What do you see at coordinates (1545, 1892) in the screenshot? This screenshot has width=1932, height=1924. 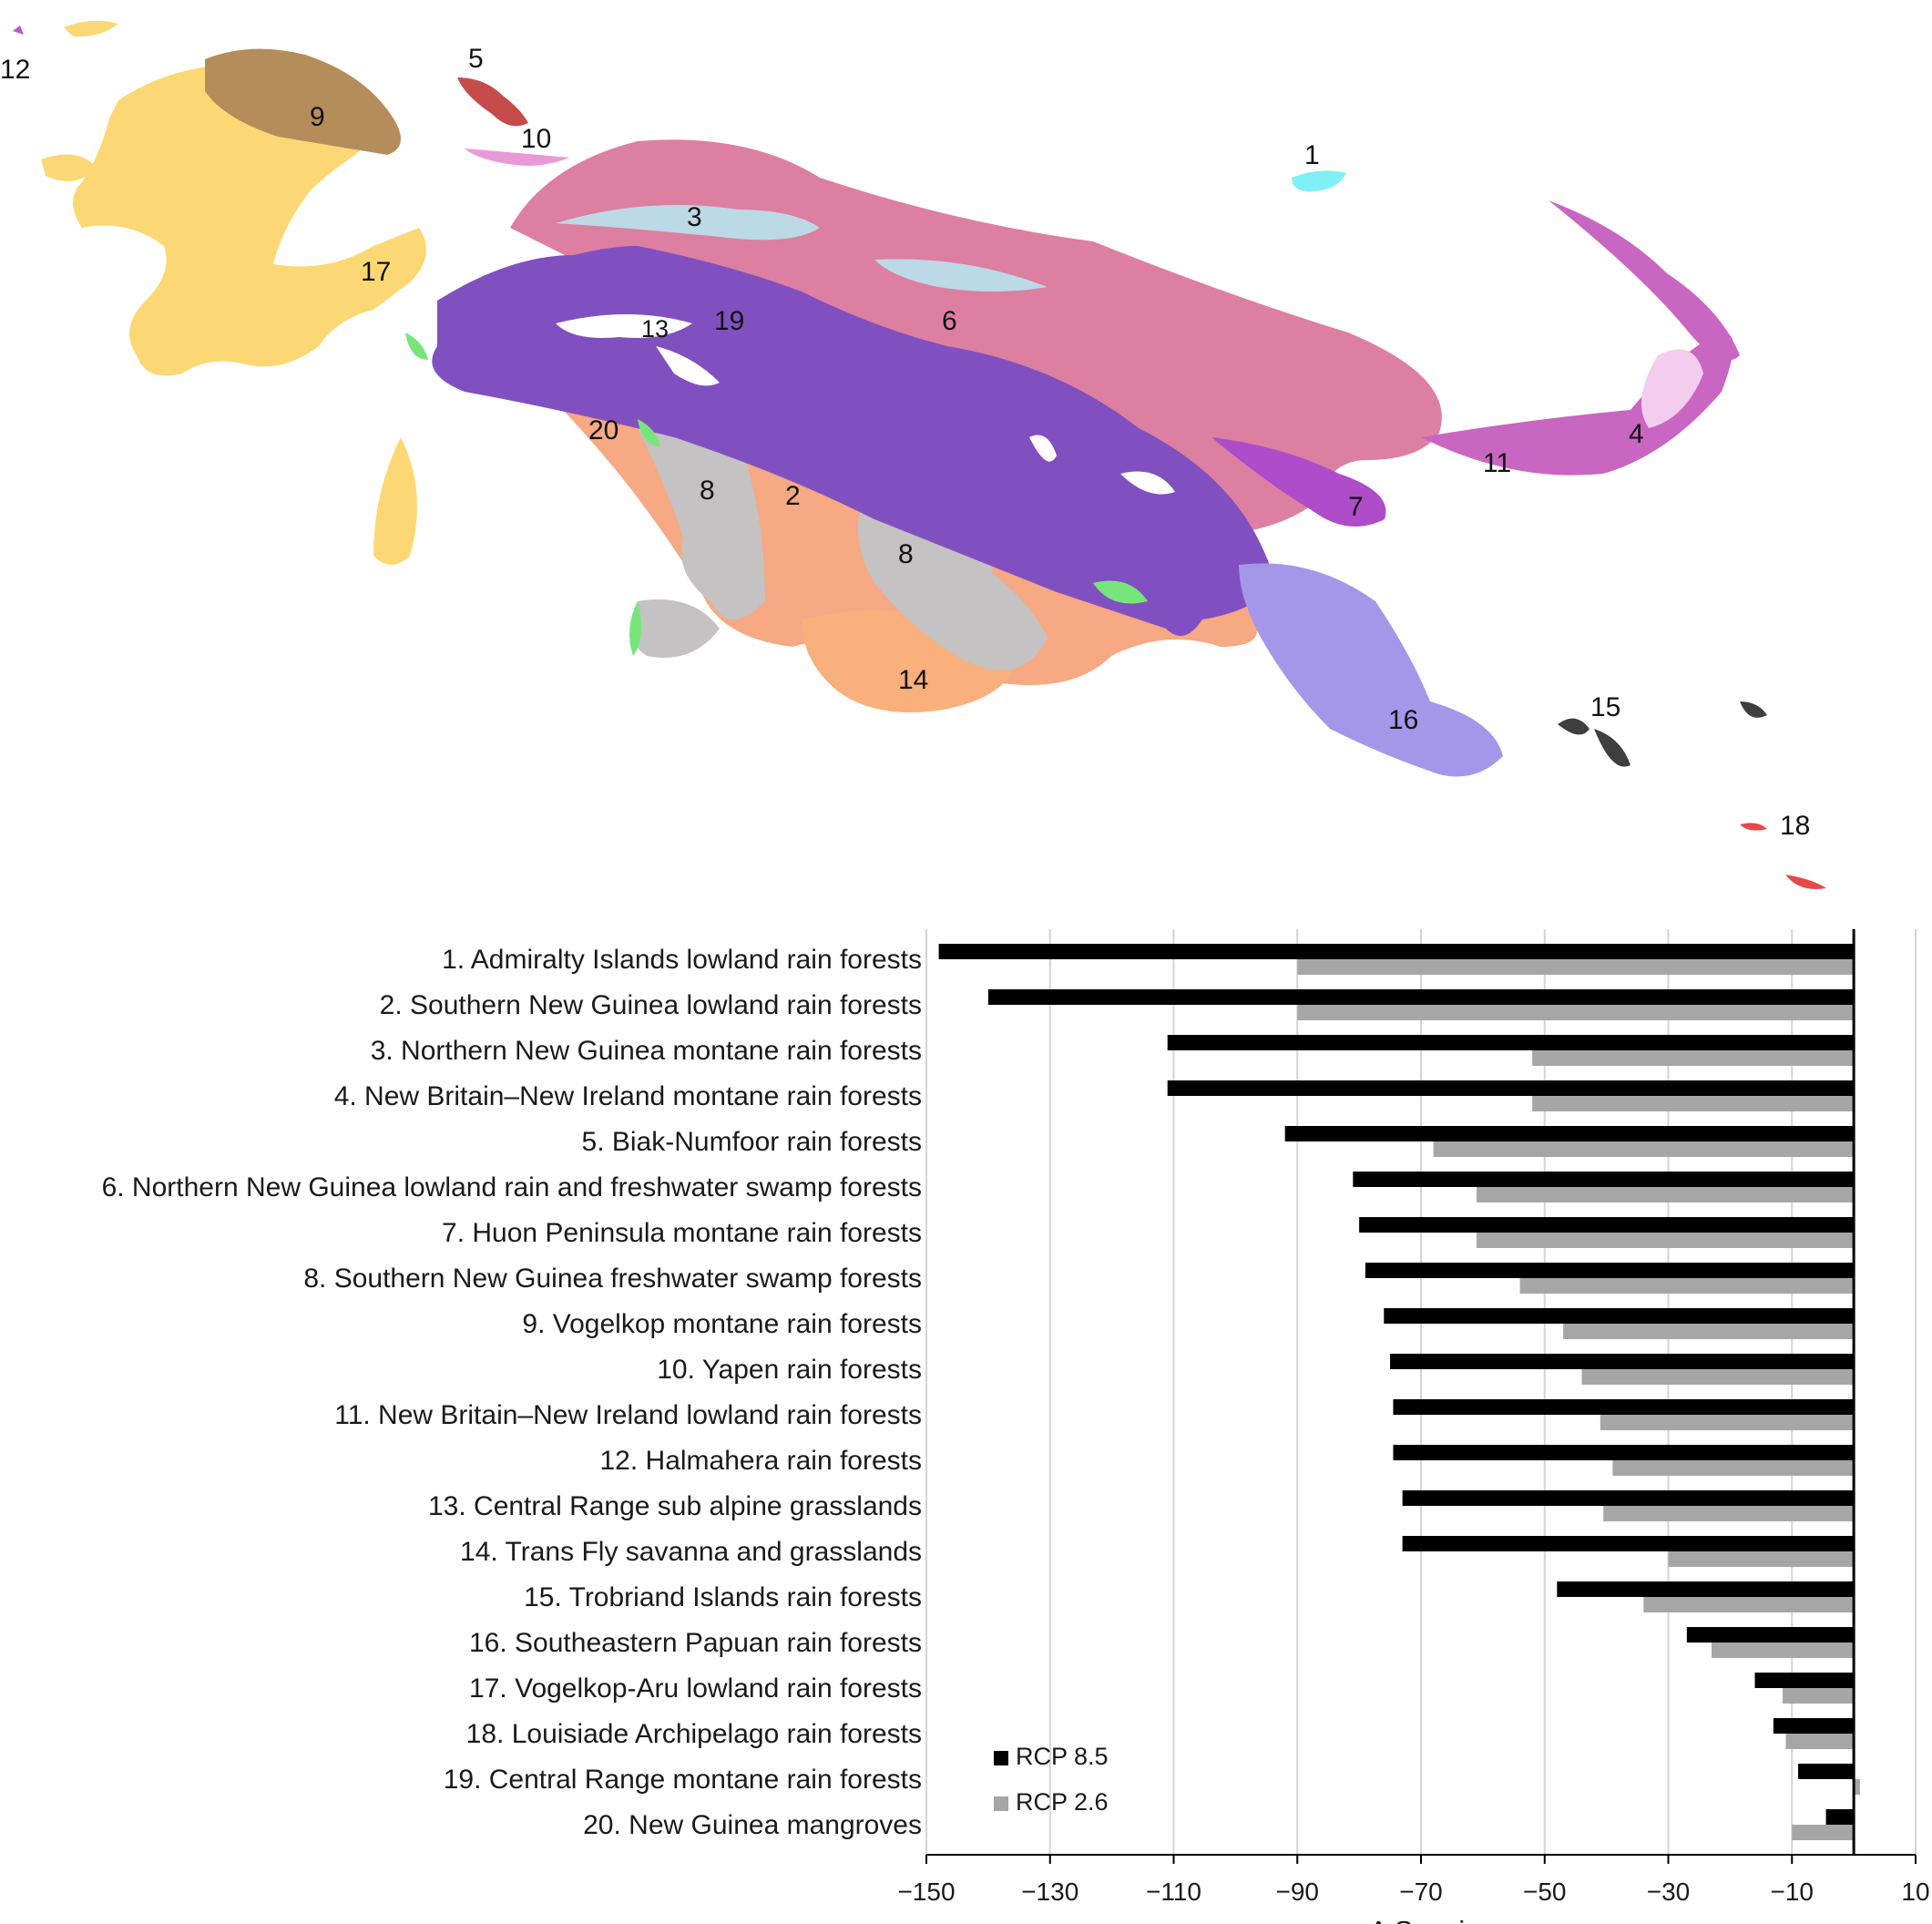 I see `x-tick-label-5: −50` at bounding box center [1545, 1892].